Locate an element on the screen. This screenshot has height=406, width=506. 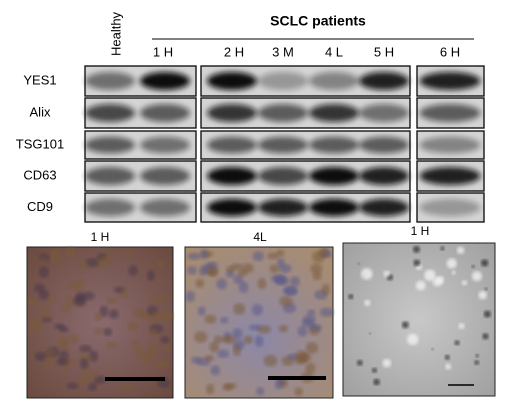
control-label: Healthy is located at coordinates (115, 33).